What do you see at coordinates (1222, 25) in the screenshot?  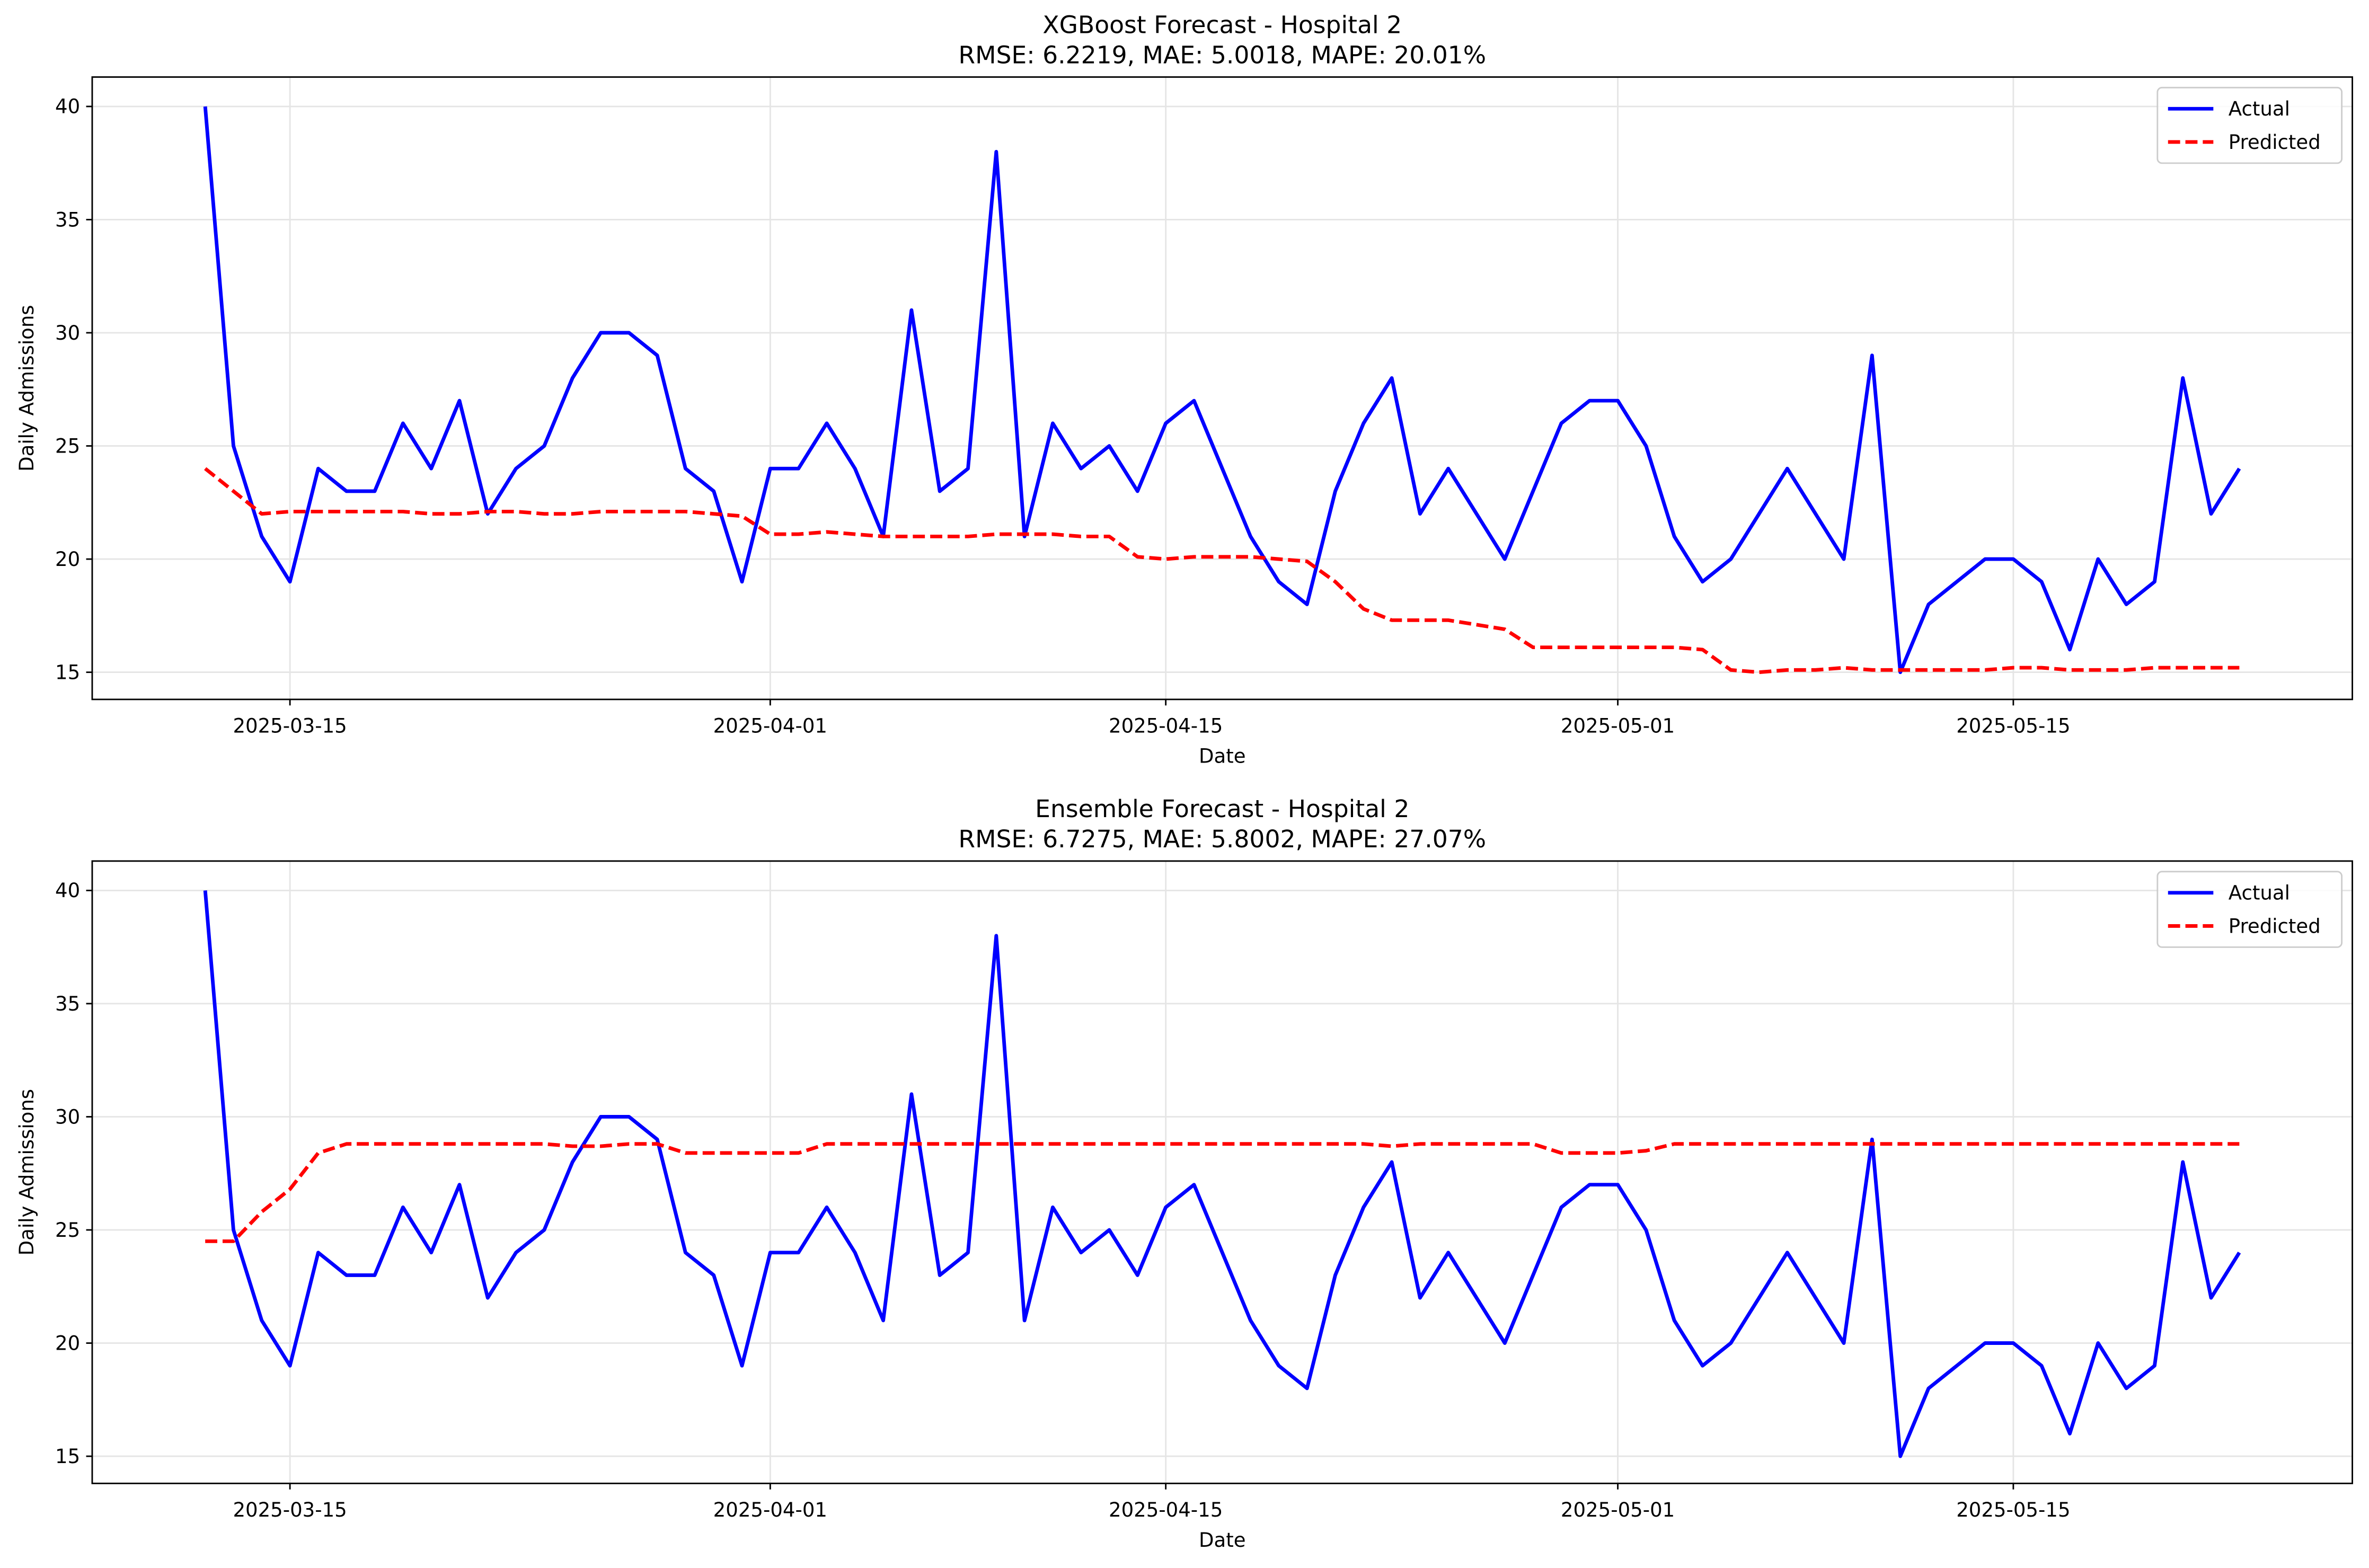 I see `chart-title: XGBoost Forecast - Hospital 2` at bounding box center [1222, 25].